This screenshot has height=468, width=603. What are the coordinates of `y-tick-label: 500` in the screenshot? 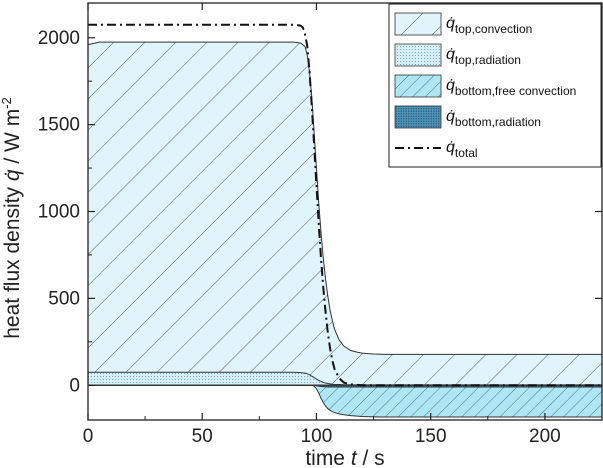 It's located at (64, 298).